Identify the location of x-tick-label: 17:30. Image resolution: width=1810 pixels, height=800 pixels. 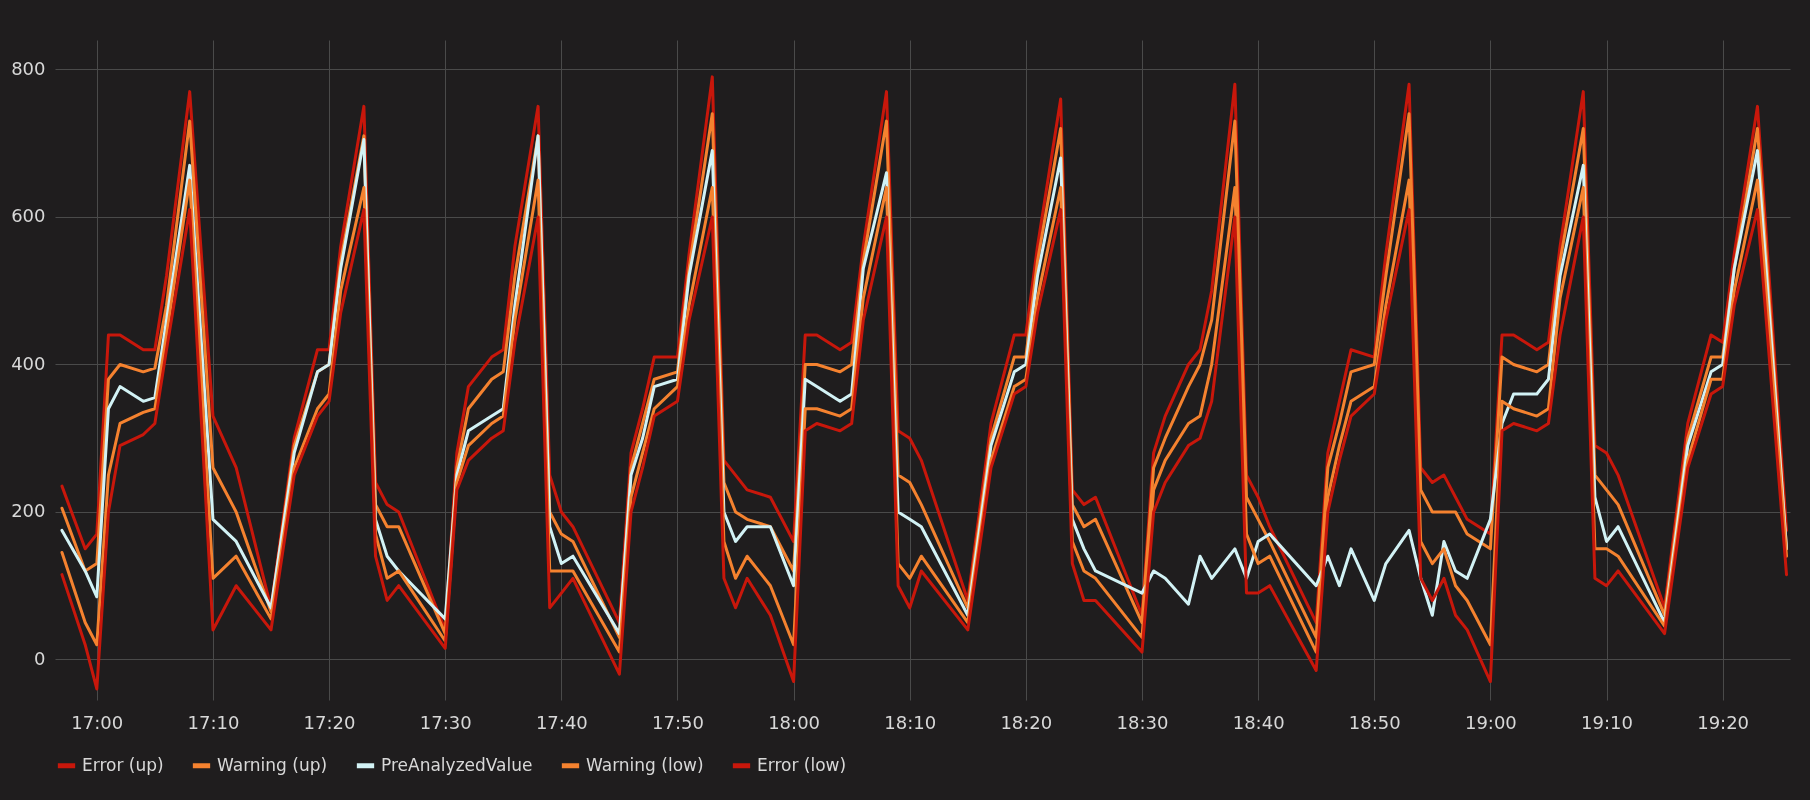
(445, 722).